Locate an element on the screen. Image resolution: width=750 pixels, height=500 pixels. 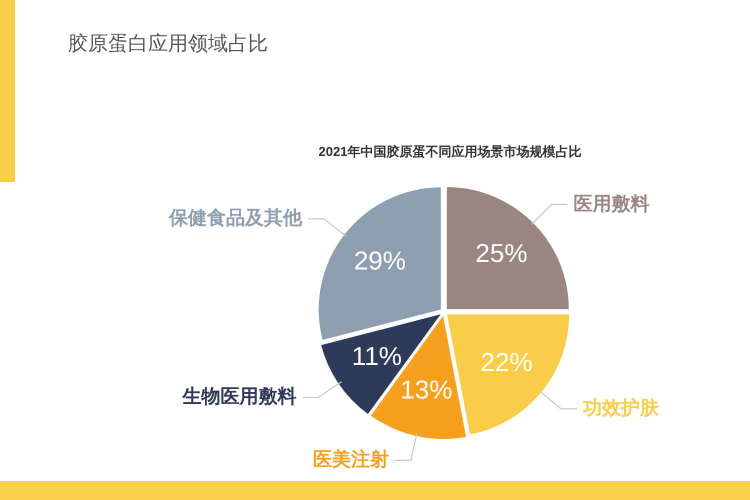
data-label: 22% is located at coordinates (506, 361).